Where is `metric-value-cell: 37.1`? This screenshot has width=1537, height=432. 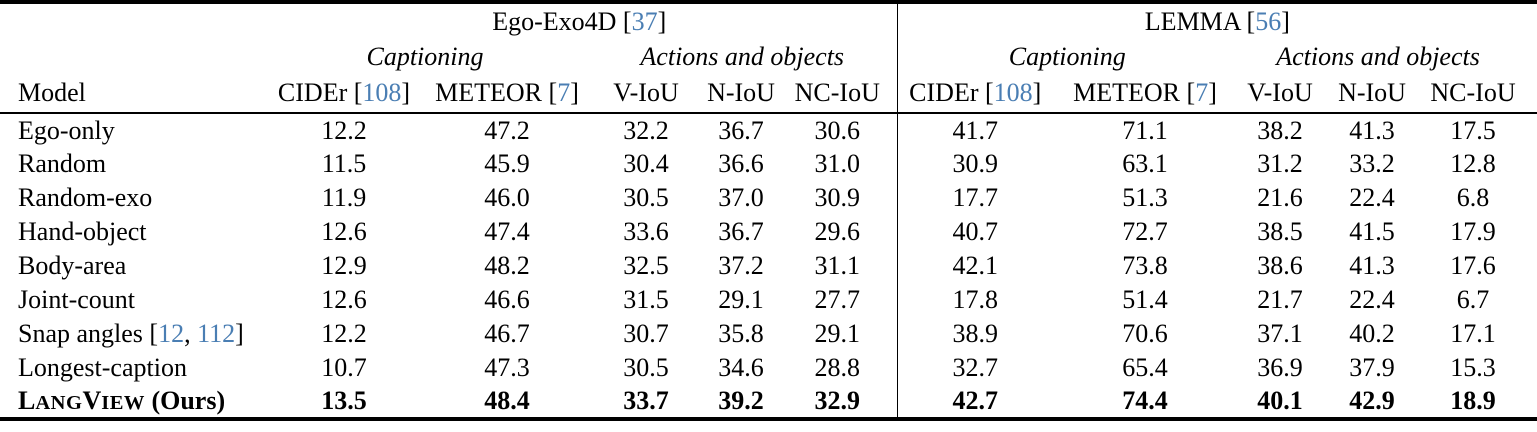 metric-value-cell: 37.1 is located at coordinates (1280, 333).